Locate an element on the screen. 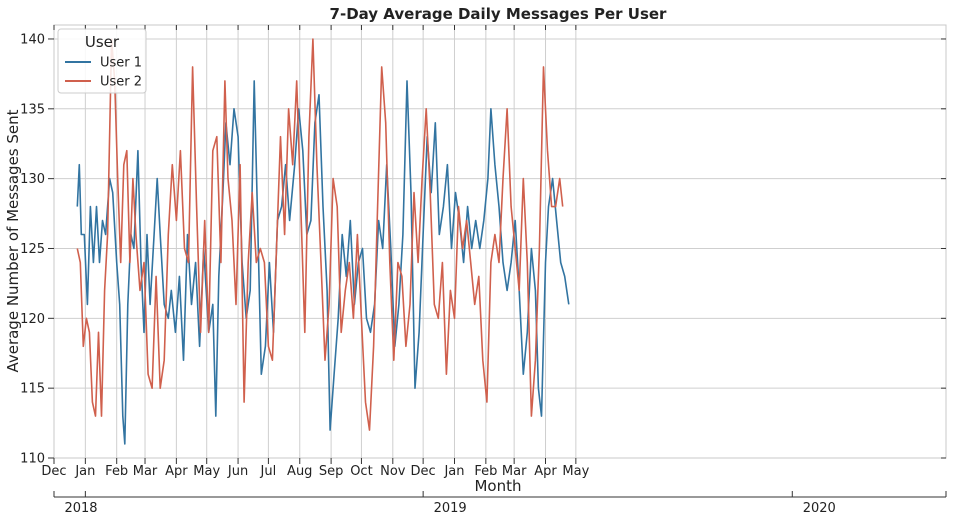 The width and height of the screenshot is (964, 521). x-tick-label: Sep is located at coordinates (331, 471).